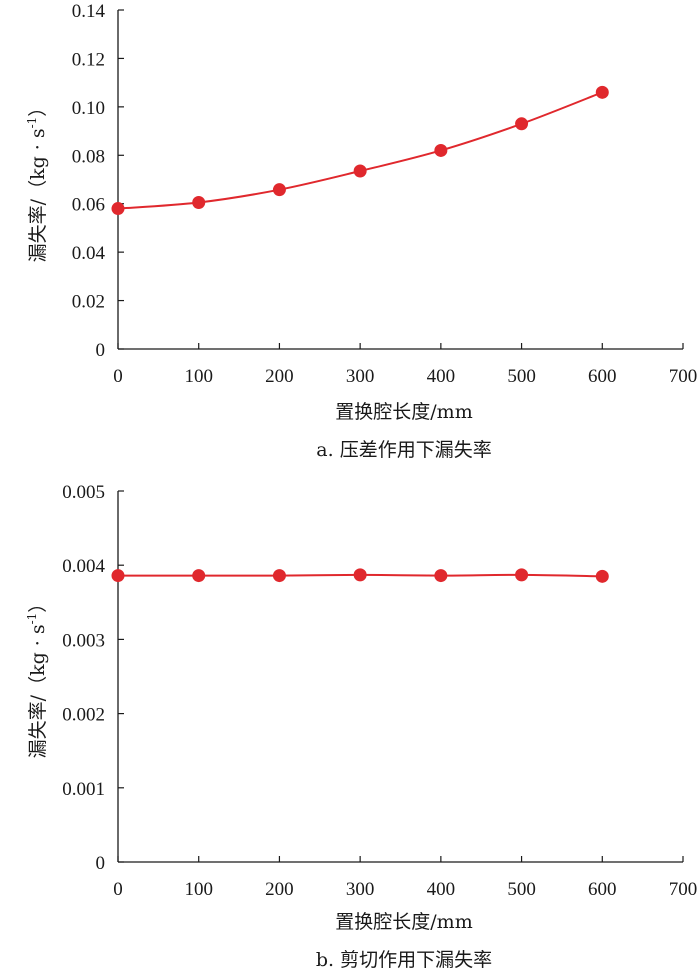 This screenshot has width=700, height=972. I want to click on chart-a-y-tick-label: 0.10, so click(88, 108).